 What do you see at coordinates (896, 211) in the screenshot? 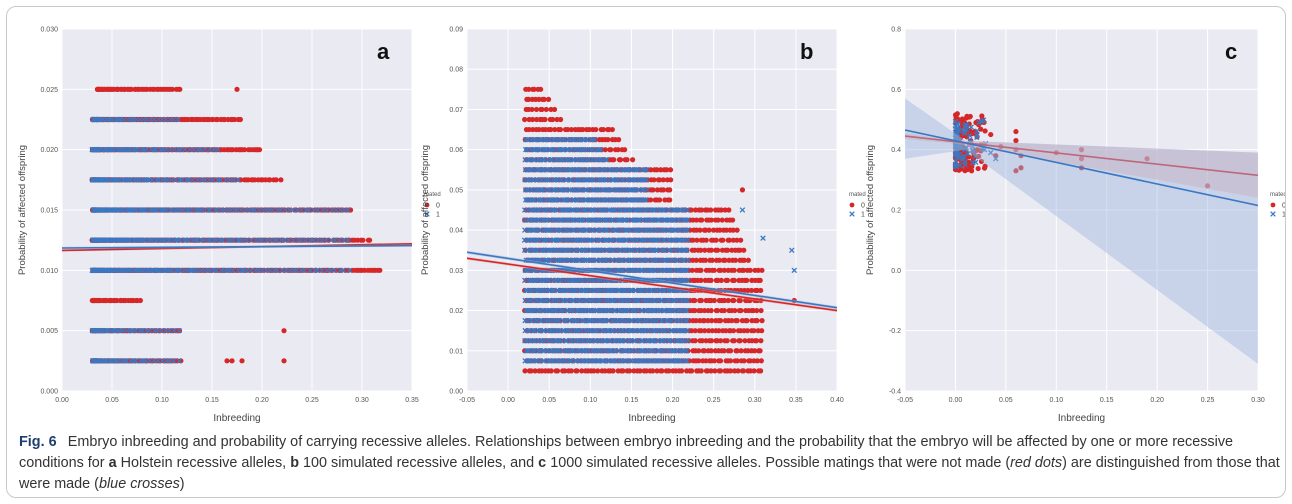
I see `y-tick-label: 0.2` at bounding box center [896, 211].